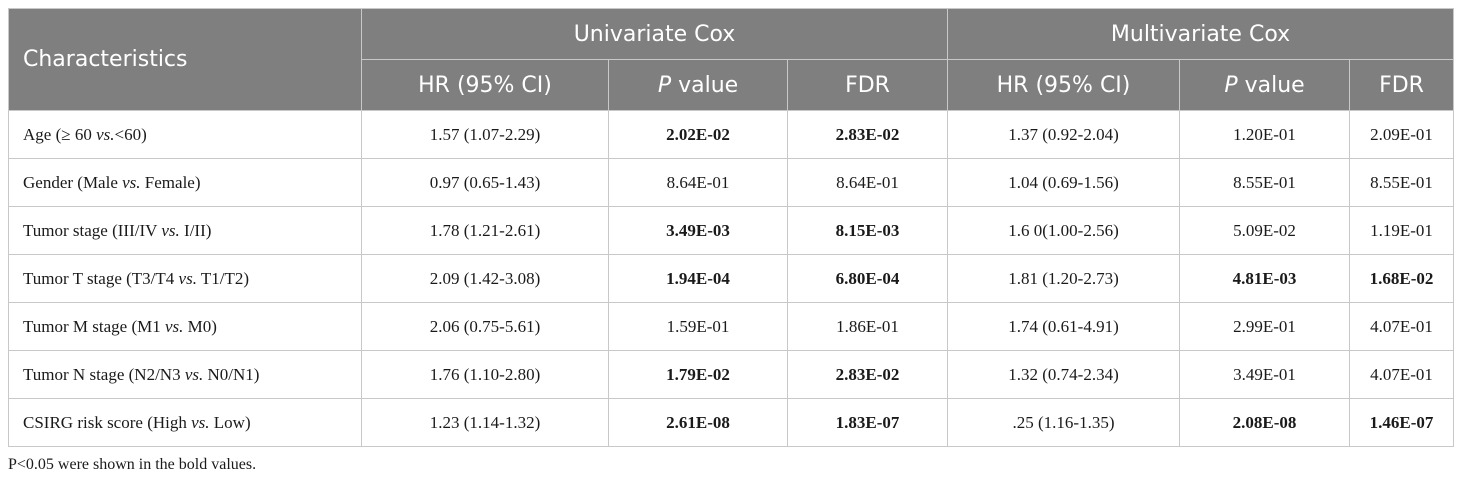 This screenshot has height=482, width=1460. What do you see at coordinates (485, 278) in the screenshot?
I see `univariate-hr: 2.09 (1.42-3.08)` at bounding box center [485, 278].